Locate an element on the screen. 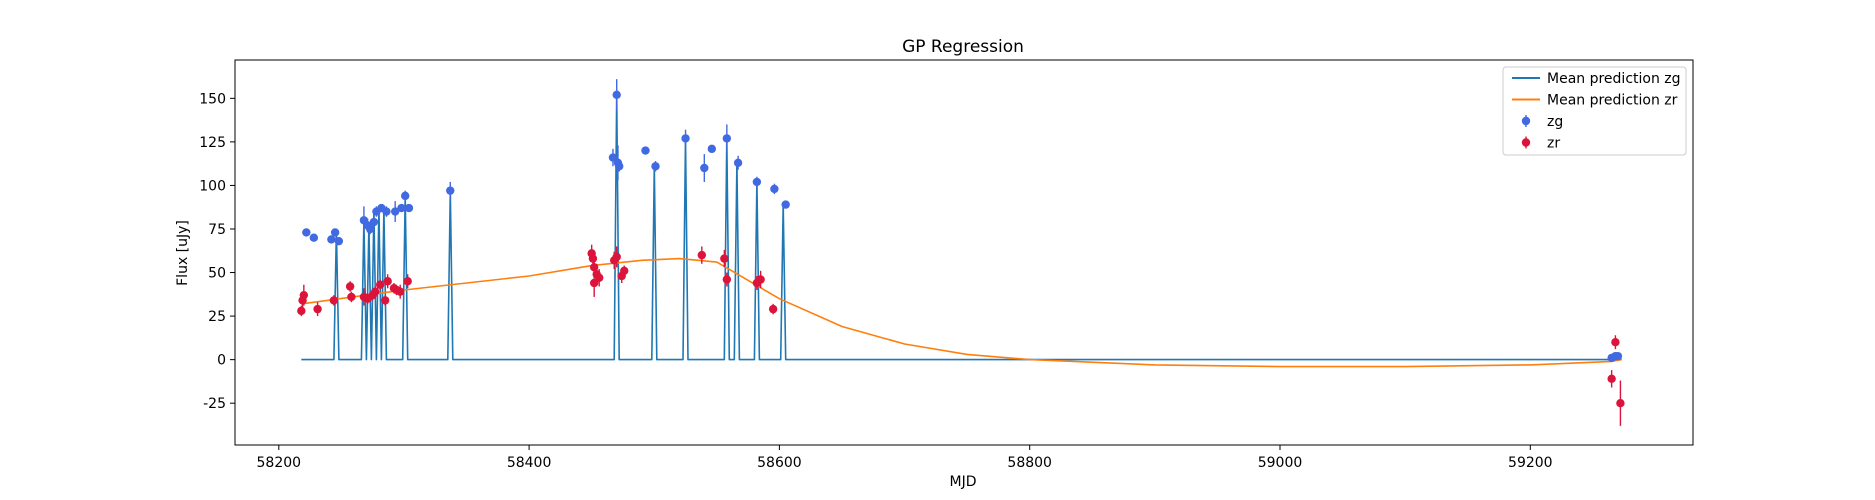  x-tick-label: 59200 is located at coordinates (1530, 463).